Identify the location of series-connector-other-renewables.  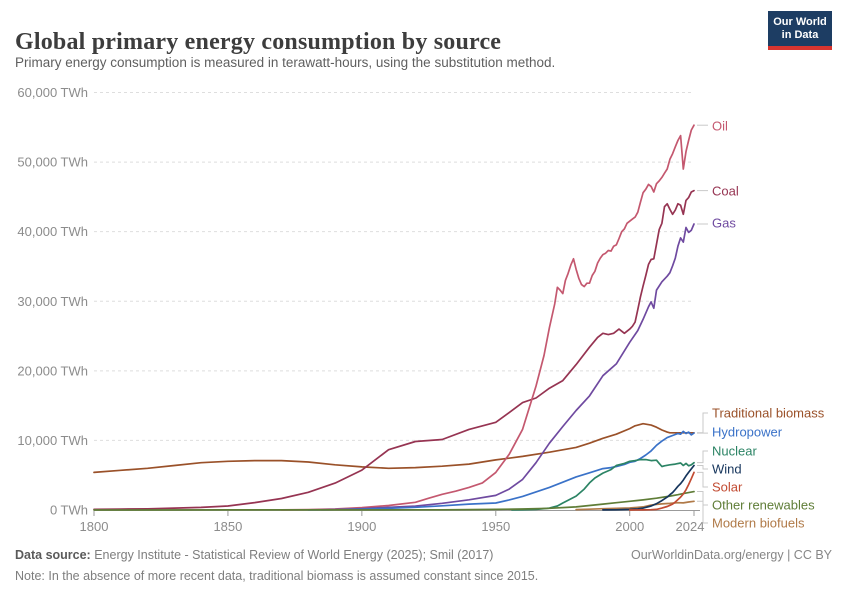
(702, 498).